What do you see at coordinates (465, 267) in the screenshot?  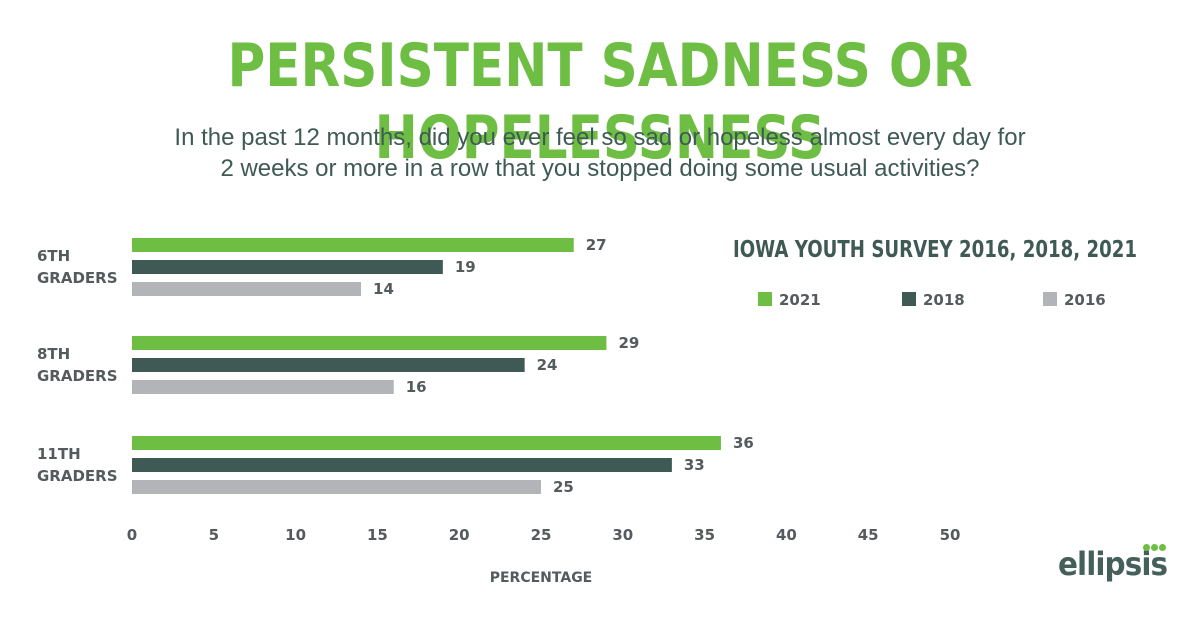 I see `data-label-2018: 19` at bounding box center [465, 267].